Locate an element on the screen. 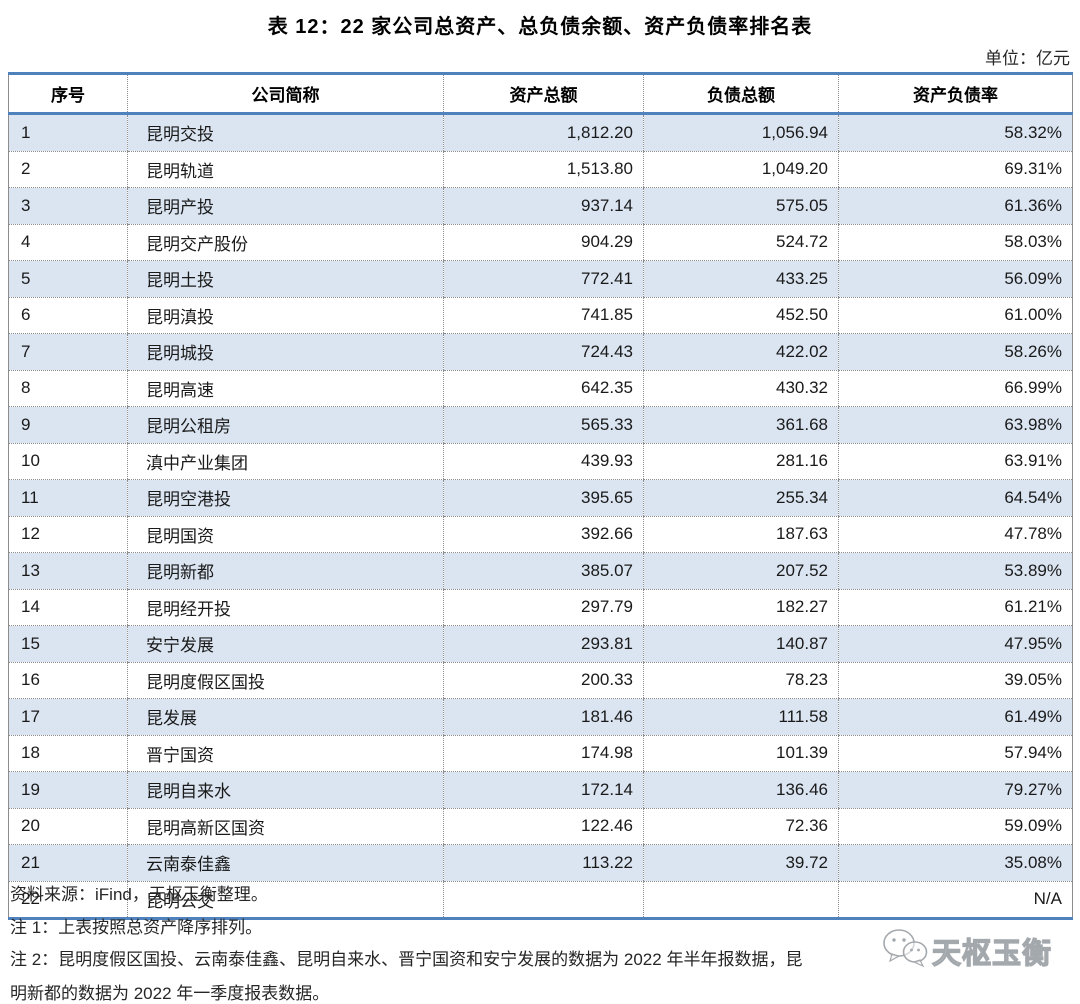 Image resolution: width=1080 pixels, height=1004 pixels. cell-rank-number: 12 is located at coordinates (68, 534).